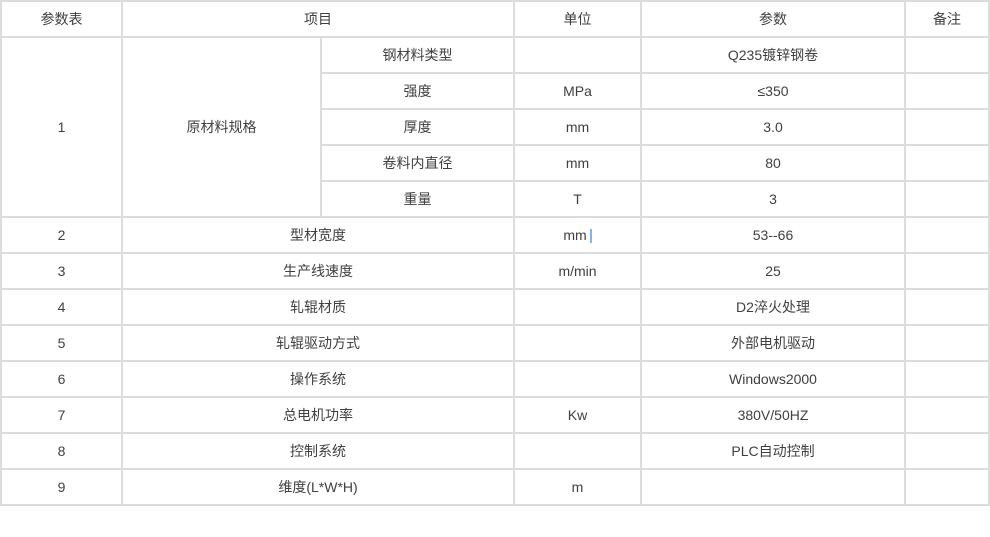 Image resolution: width=990 pixels, height=537 pixels. I want to click on column-header-unit: 单位, so click(577, 19).